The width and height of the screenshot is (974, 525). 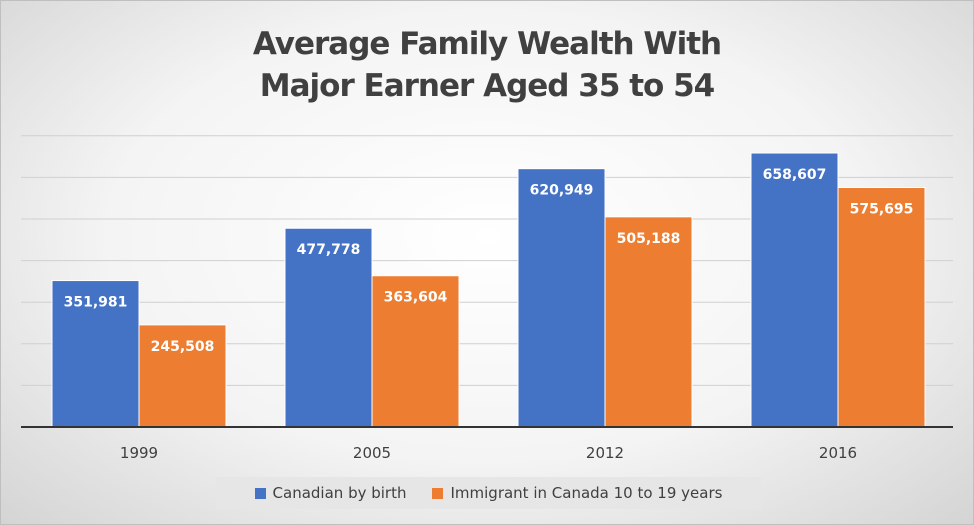 What do you see at coordinates (586, 493) in the screenshot?
I see `legend-label-immigrant: Immigrant in Canada 10 to 19 years` at bounding box center [586, 493].